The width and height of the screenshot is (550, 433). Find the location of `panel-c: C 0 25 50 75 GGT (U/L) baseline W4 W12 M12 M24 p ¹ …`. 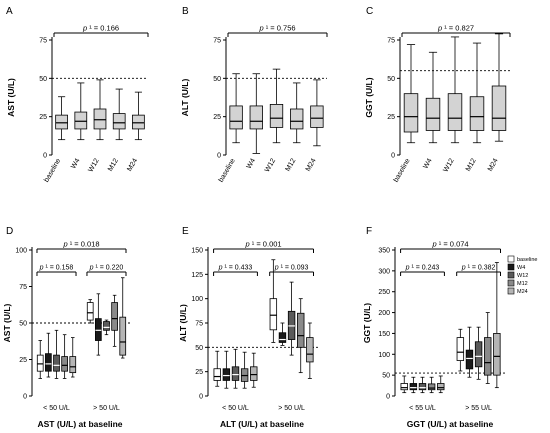

panel-c: C 0 25 50 75 GGT (U/L) baseline W4 W12 M12 M24 p ¹ … is located at coordinates (437, 95).